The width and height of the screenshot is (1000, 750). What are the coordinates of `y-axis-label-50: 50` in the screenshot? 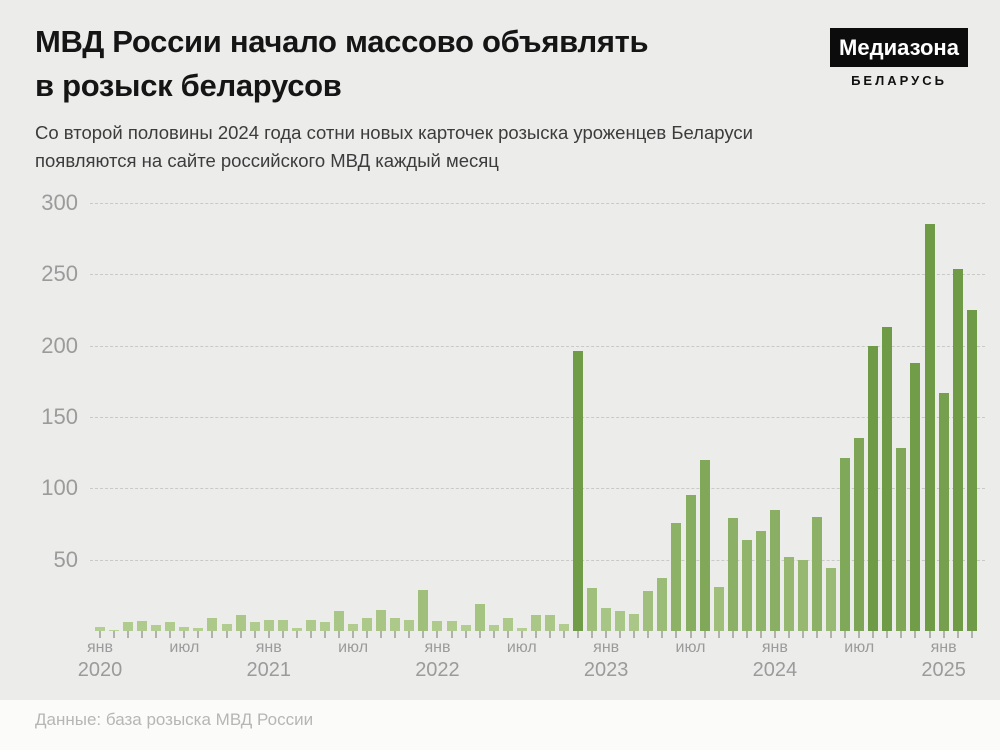 It's located at (65, 559).